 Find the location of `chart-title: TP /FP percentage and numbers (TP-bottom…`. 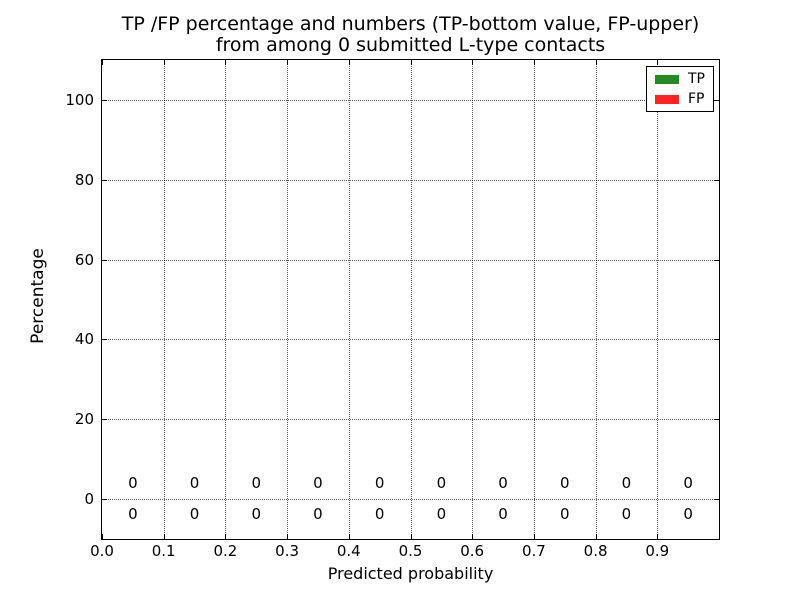

chart-title: TP /FP percentage and numbers (TP-bottom… is located at coordinates (410, 35).